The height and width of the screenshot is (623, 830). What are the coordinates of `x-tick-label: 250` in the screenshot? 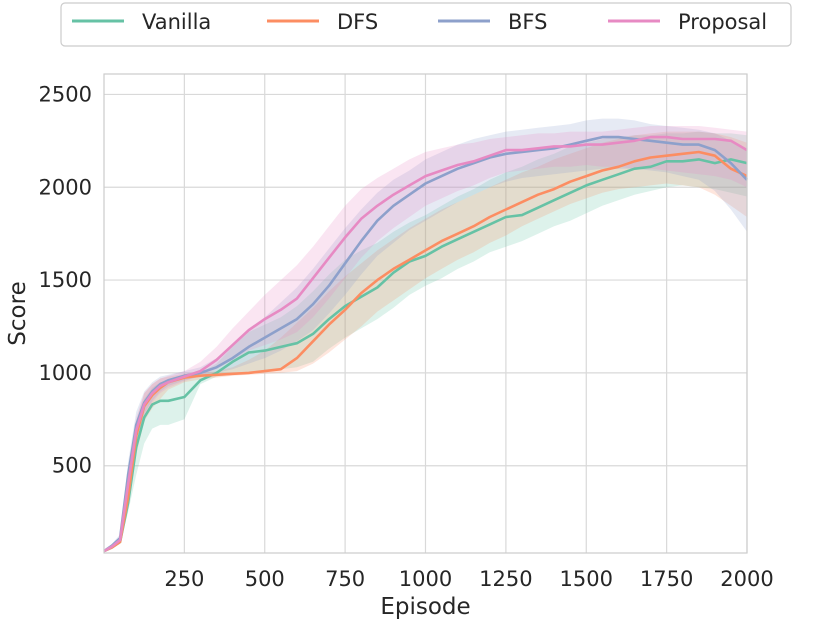 It's located at (184, 579).